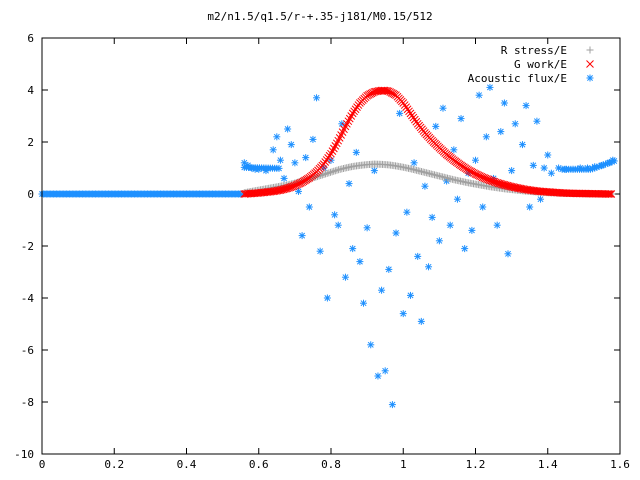 Image resolution: width=640 pixels, height=480 pixels. What do you see at coordinates (42, 464) in the screenshot?
I see `x-tick-label: 0` at bounding box center [42, 464].